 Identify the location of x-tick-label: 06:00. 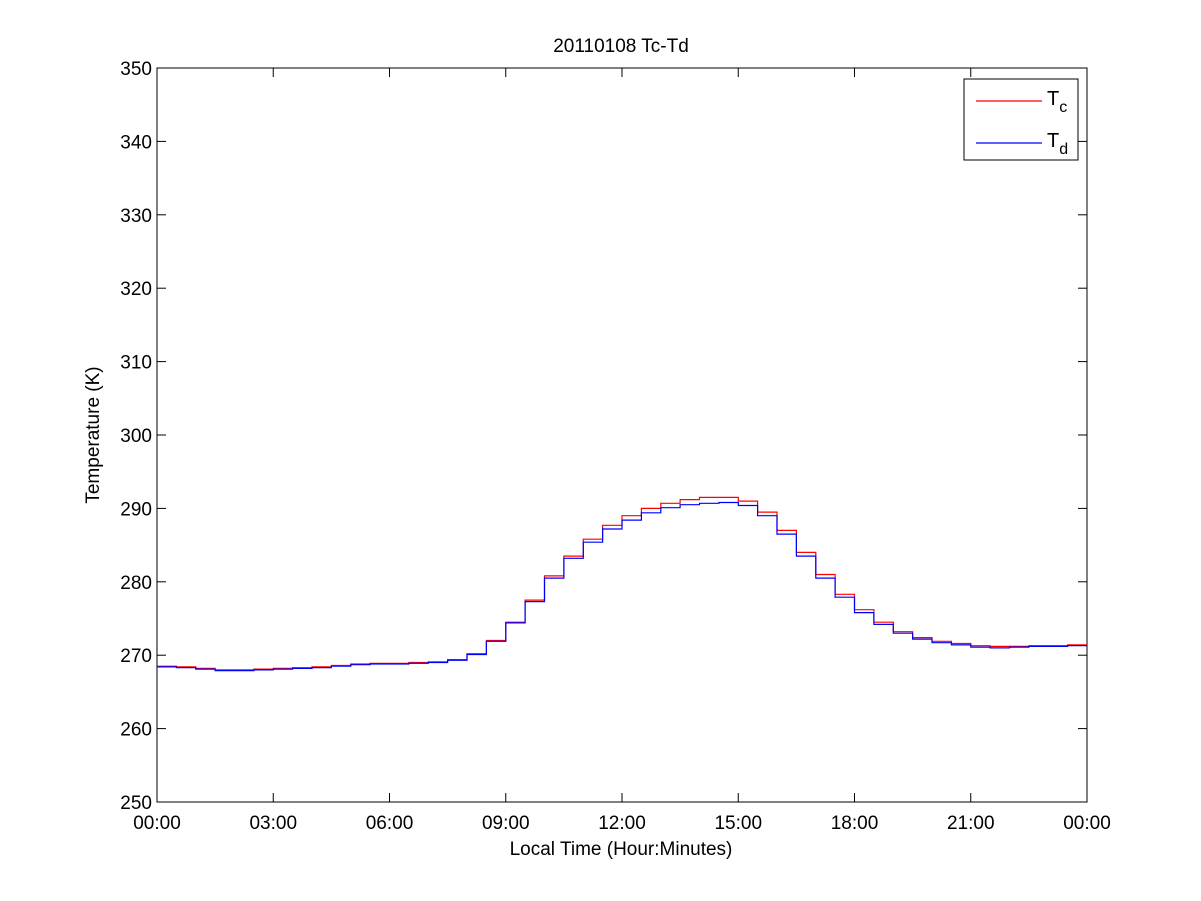
(390, 823).